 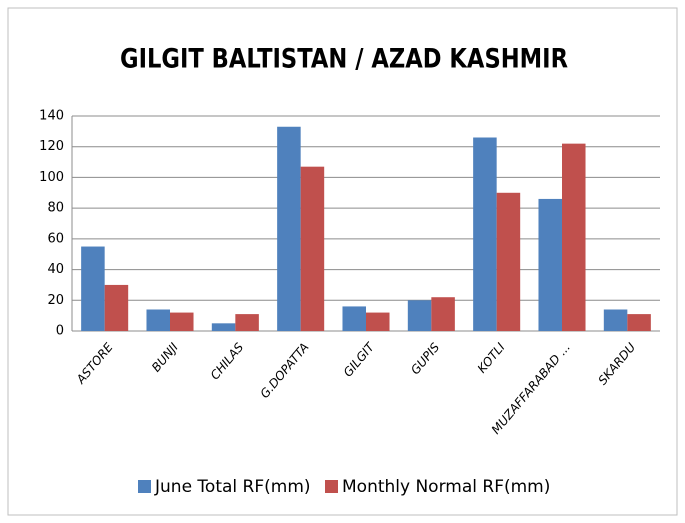 What do you see at coordinates (51, 116) in the screenshot?
I see `y-tick-label: 140` at bounding box center [51, 116].